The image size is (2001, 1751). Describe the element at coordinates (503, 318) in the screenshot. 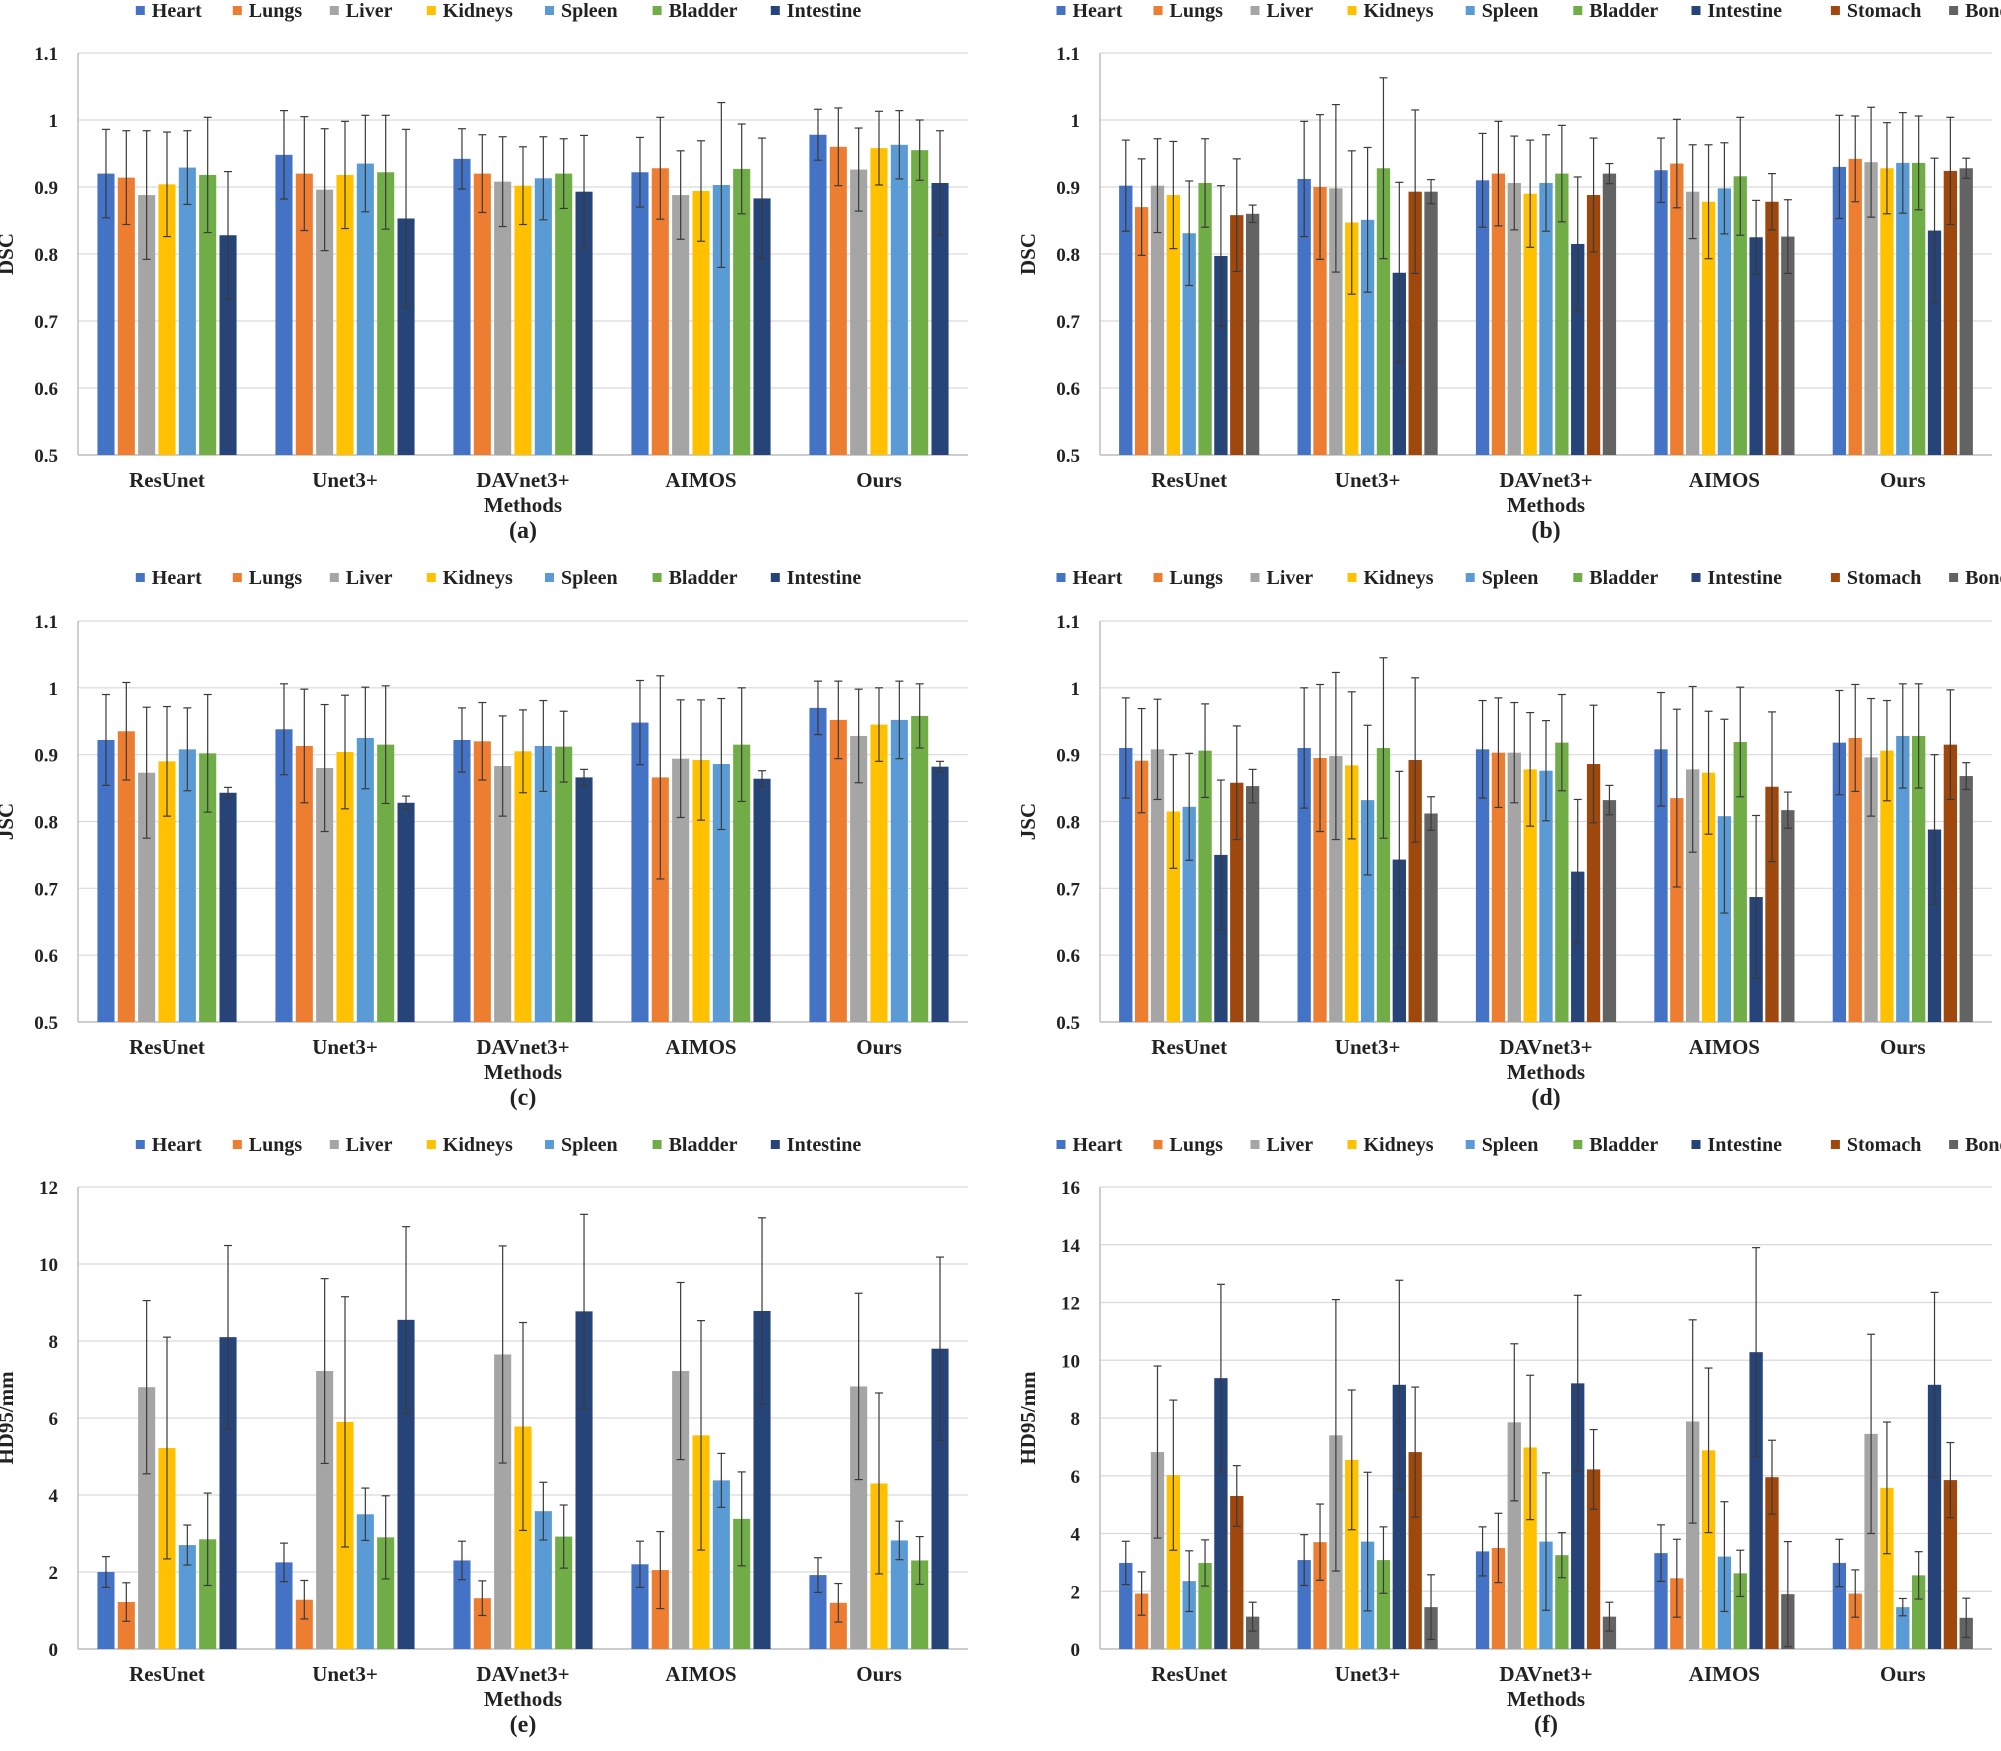

I see `bar-liver-davnet3` at that location.